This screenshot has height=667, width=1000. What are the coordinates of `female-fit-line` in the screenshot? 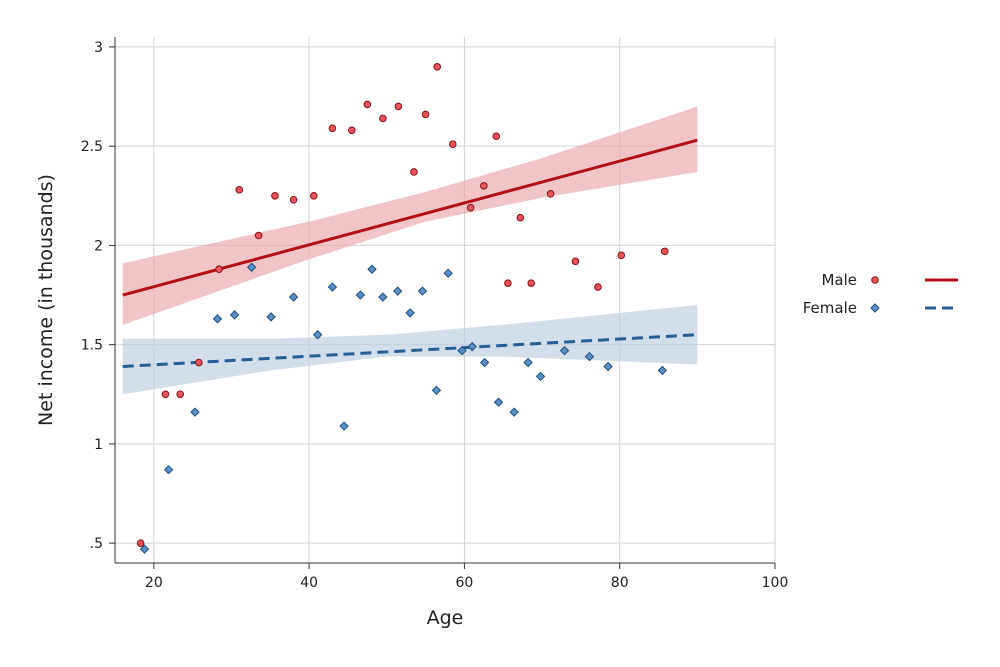 It's located at (410, 350).